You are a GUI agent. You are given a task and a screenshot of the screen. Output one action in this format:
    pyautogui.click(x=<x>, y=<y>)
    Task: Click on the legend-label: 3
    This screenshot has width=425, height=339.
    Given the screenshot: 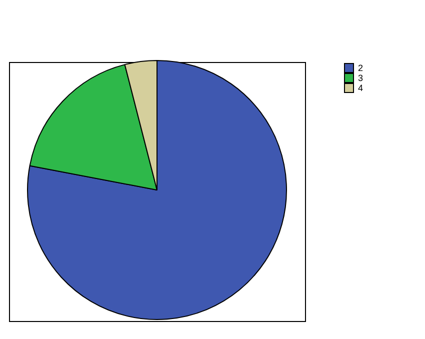 What is the action you would take?
    pyautogui.click(x=361, y=78)
    